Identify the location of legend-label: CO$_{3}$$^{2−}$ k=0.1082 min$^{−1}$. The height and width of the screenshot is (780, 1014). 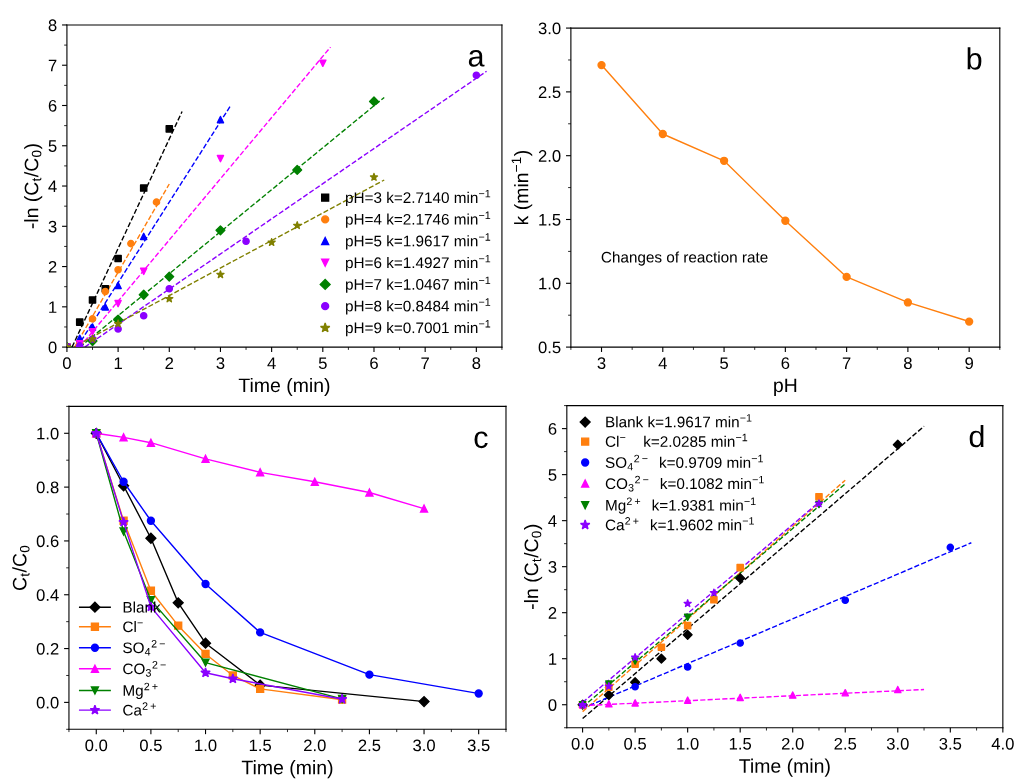
(684, 483).